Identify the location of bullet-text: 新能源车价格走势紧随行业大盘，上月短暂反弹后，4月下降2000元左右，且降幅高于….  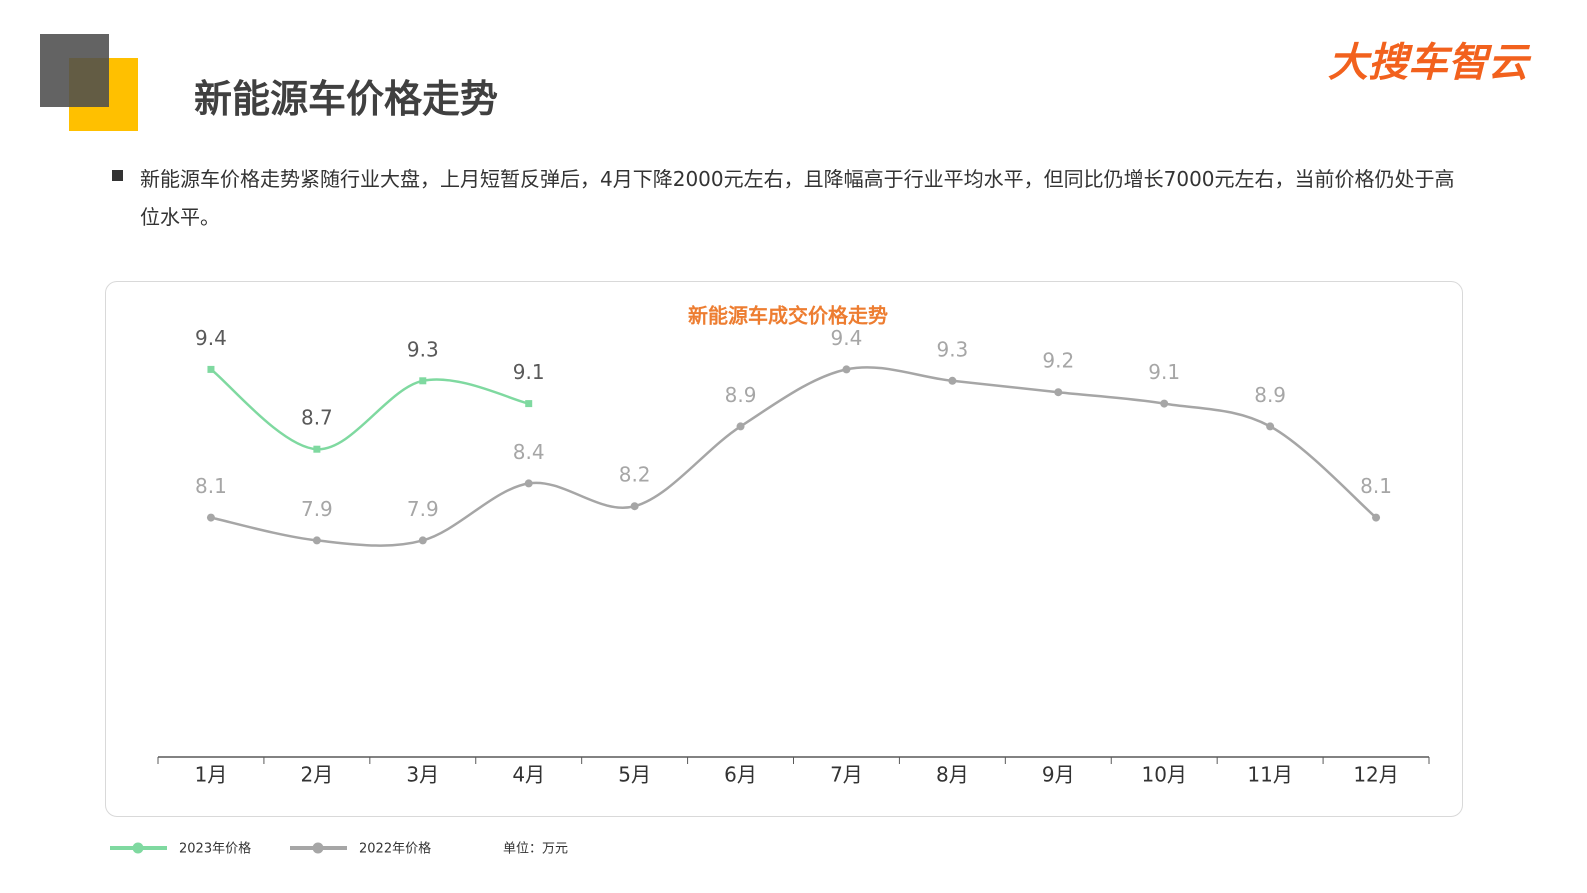
(797, 198).